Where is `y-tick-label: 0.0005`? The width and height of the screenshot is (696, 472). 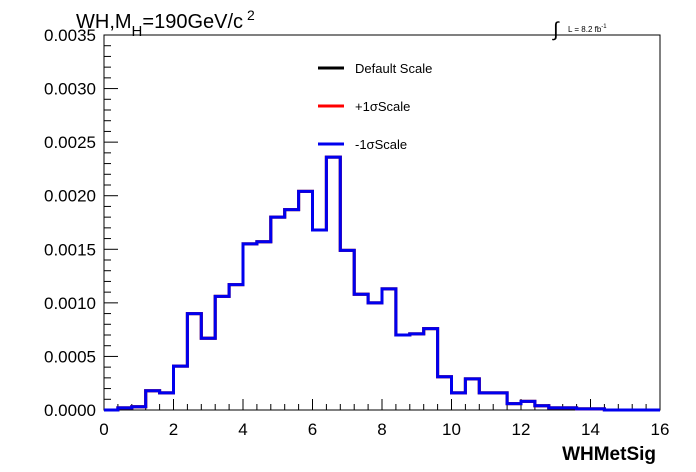 y-tick-label: 0.0005 is located at coordinates (70, 356).